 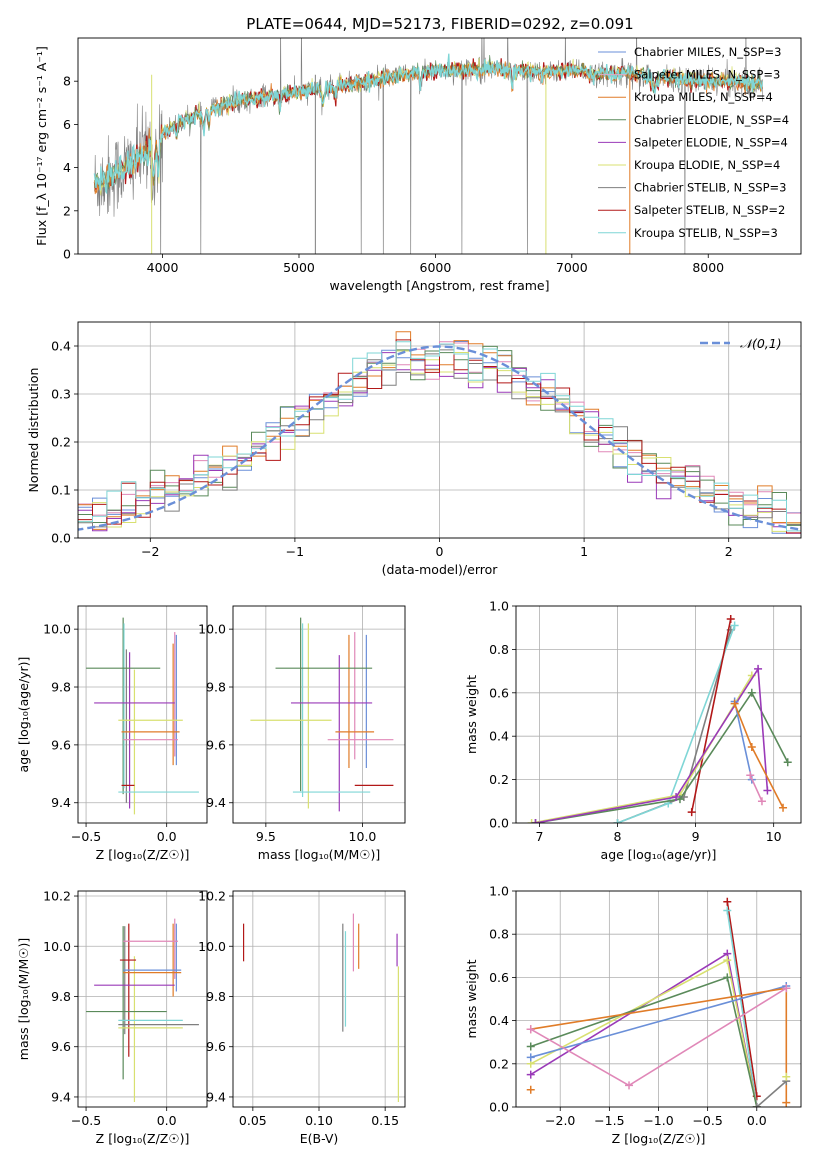 I want to click on x-tick-label: 5000, so click(x=299, y=267).